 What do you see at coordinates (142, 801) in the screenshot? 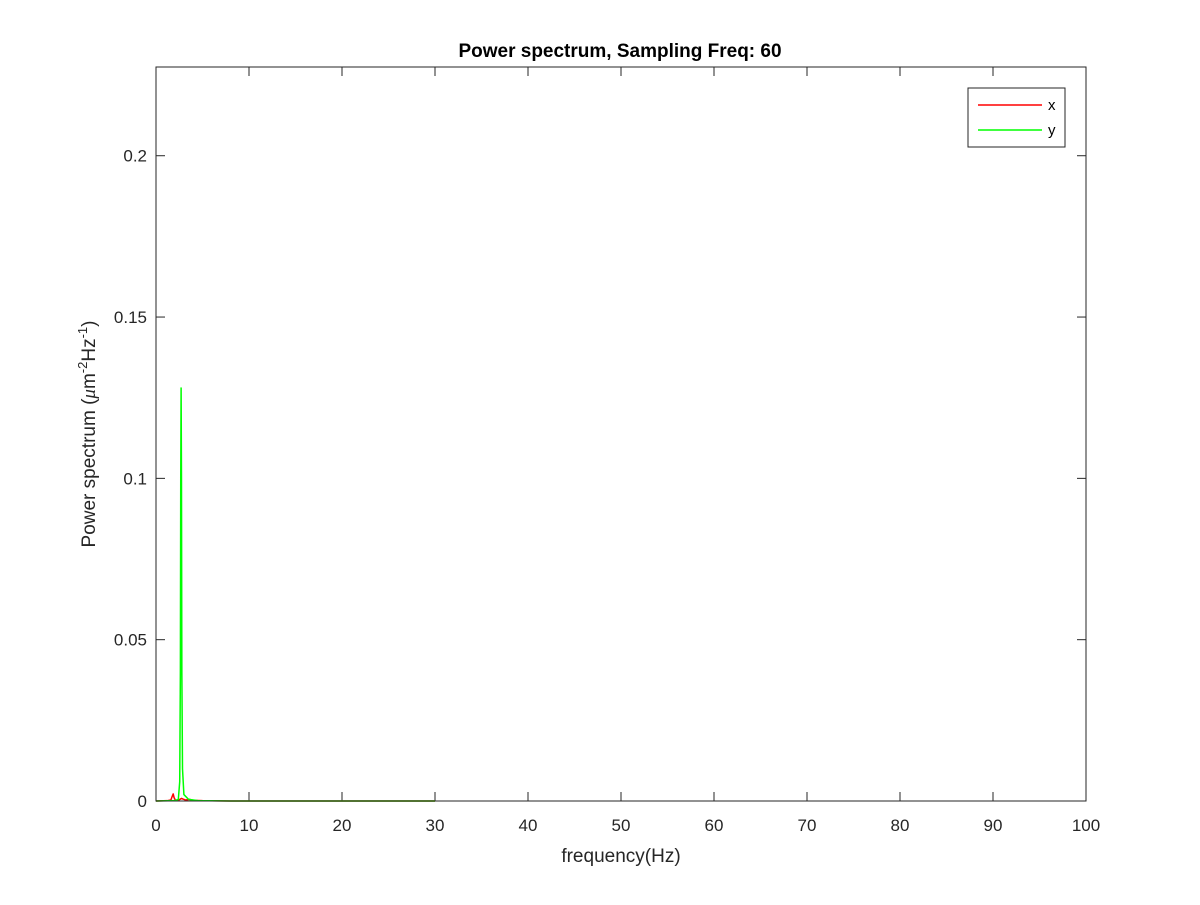
I see `y-tick-label: 0` at bounding box center [142, 801].